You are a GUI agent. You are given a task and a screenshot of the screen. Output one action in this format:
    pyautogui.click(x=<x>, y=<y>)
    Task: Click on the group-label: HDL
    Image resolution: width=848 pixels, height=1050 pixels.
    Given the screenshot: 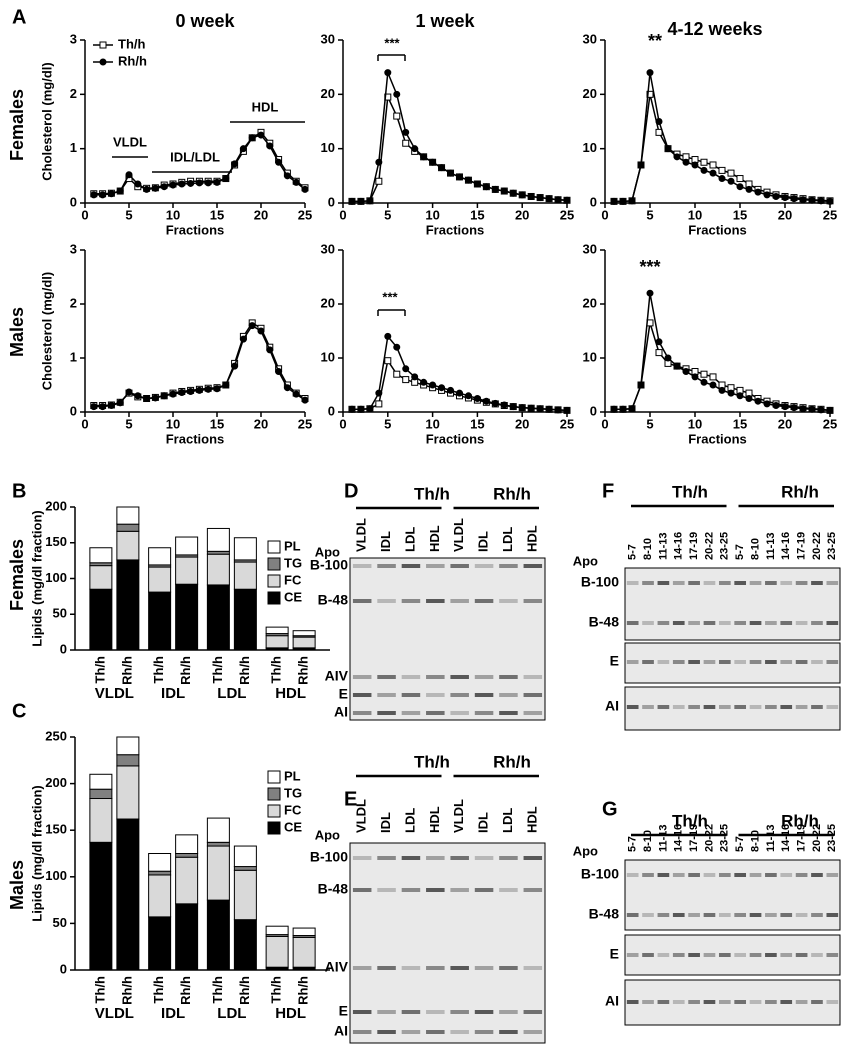 What is the action you would take?
    pyautogui.click(x=290, y=1013)
    